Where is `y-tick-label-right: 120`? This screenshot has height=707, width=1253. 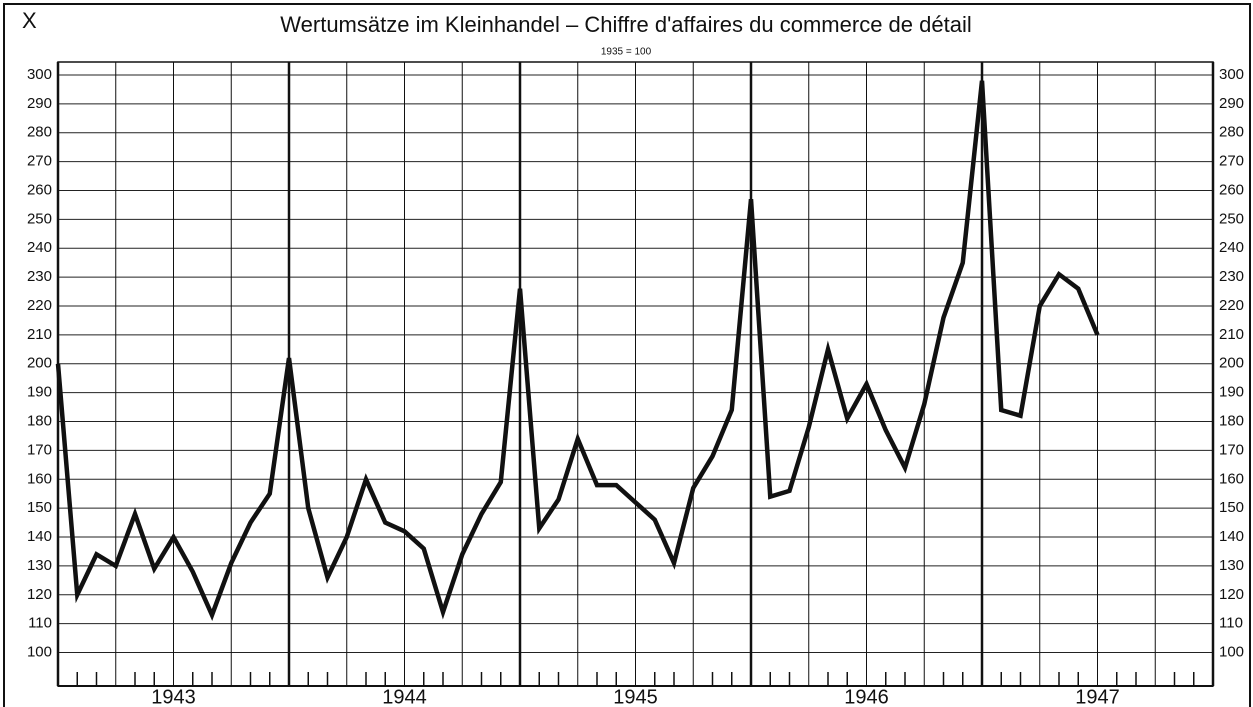
y-tick-label-right: 120 is located at coordinates (1231, 594).